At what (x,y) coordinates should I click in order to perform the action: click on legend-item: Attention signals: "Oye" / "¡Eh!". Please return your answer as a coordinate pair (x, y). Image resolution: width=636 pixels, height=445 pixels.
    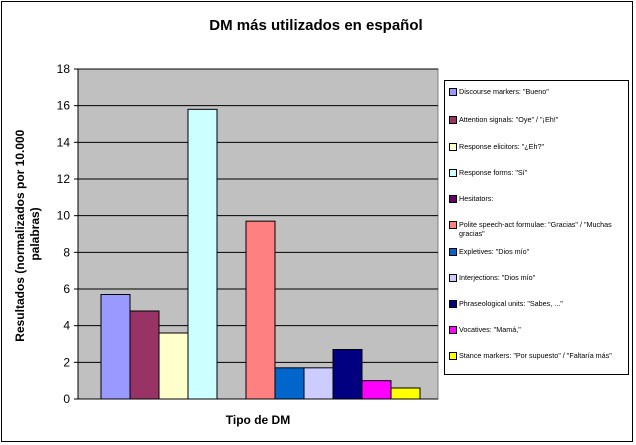
    Looking at the image, I should click on (537, 119).